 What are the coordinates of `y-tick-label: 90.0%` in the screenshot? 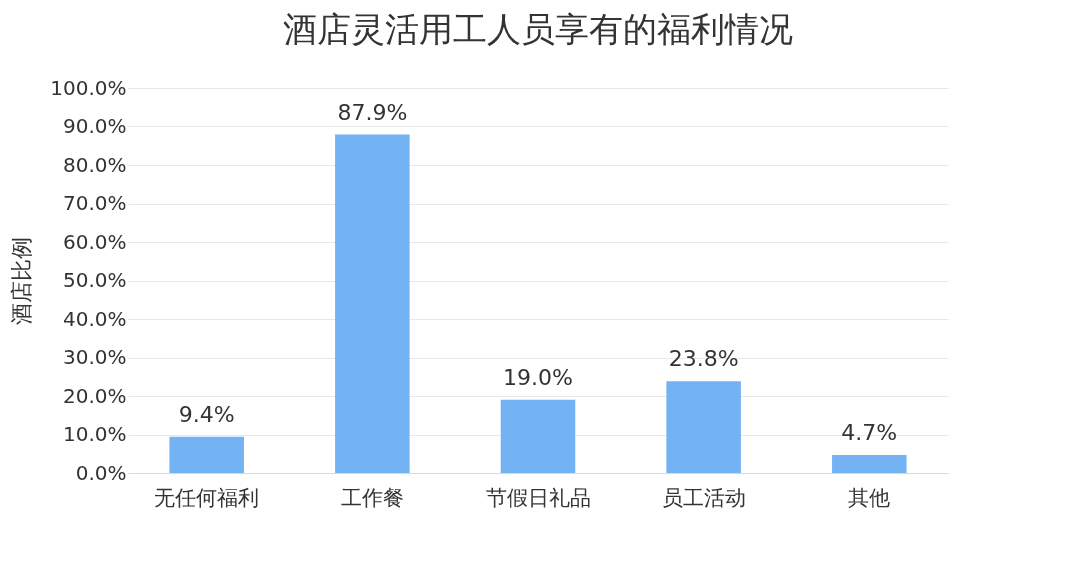 It's located at (94, 126).